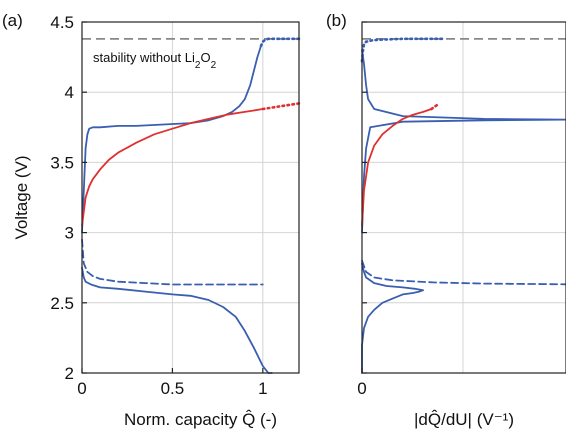  I want to click on stability-annotation: stability without Li2O2, so click(155, 60).